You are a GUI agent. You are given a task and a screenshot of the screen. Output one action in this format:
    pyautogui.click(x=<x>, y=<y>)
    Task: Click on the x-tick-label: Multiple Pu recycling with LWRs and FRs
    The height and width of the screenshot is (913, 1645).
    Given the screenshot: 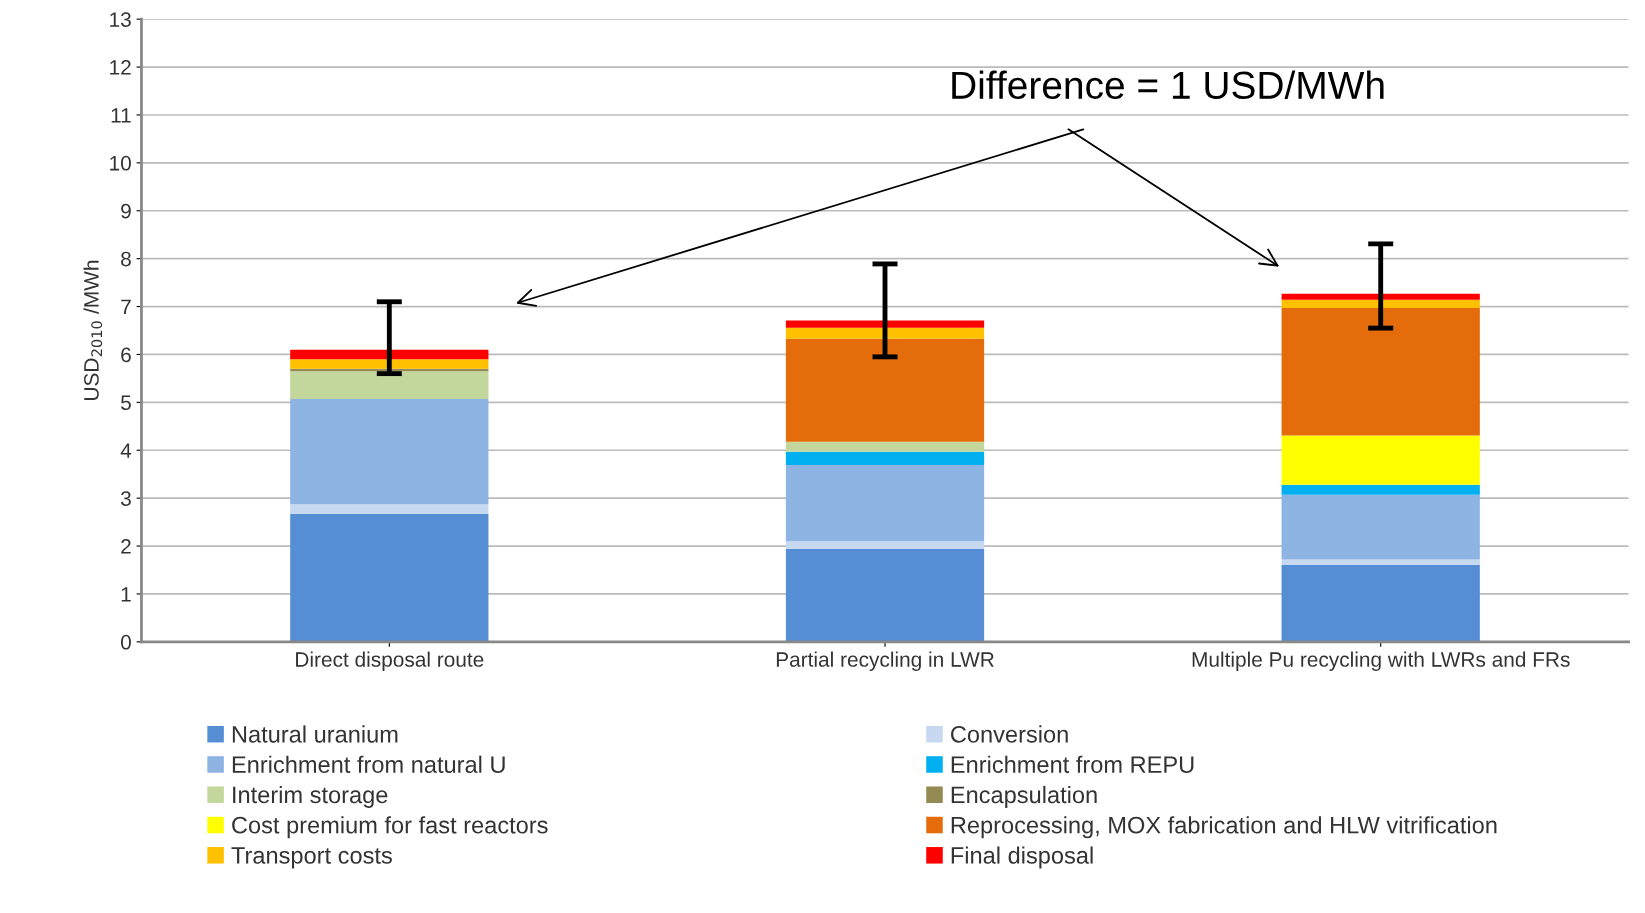 What is the action you would take?
    pyautogui.click(x=1381, y=661)
    